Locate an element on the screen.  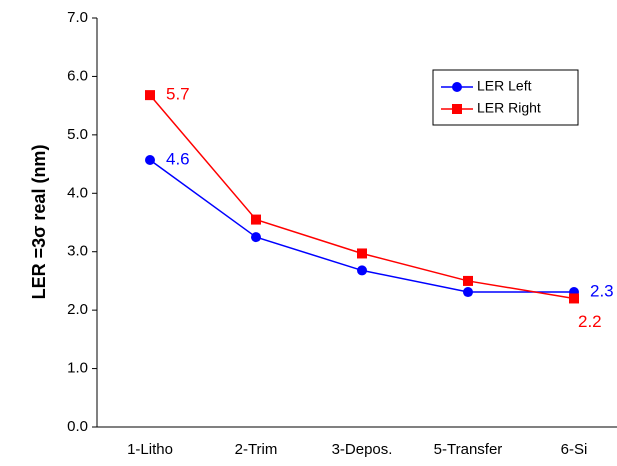
legend-label: LER Left is located at coordinates (504, 86).